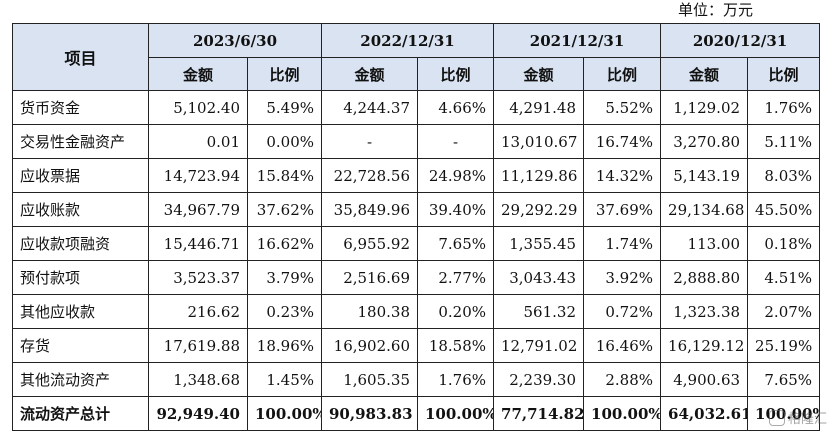 The width and height of the screenshot is (831, 431). Describe the element at coordinates (369, 277) in the screenshot. I see `amount-cell: 2,516.69` at that location.